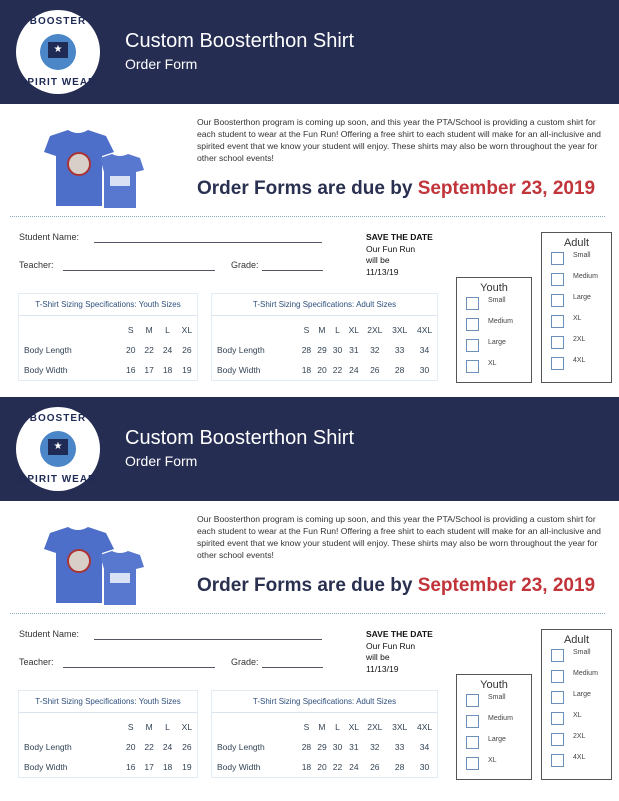  Describe the element at coordinates (391, 248) in the screenshot. I see `save-text: Our Fun Run` at that location.